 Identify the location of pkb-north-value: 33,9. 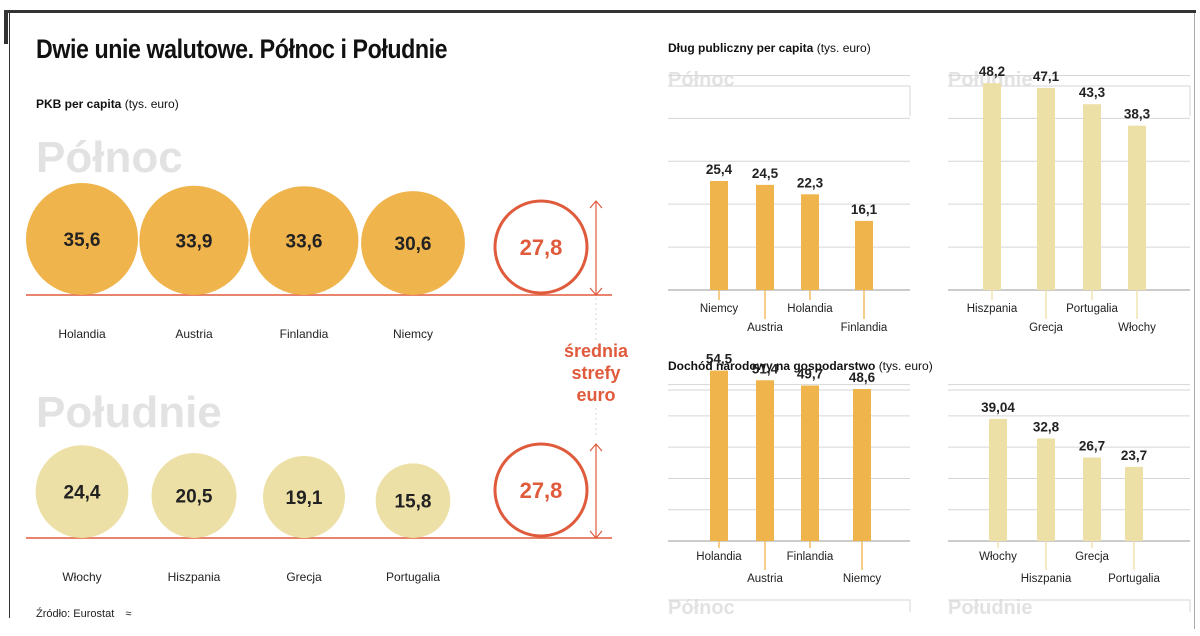
(194, 241).